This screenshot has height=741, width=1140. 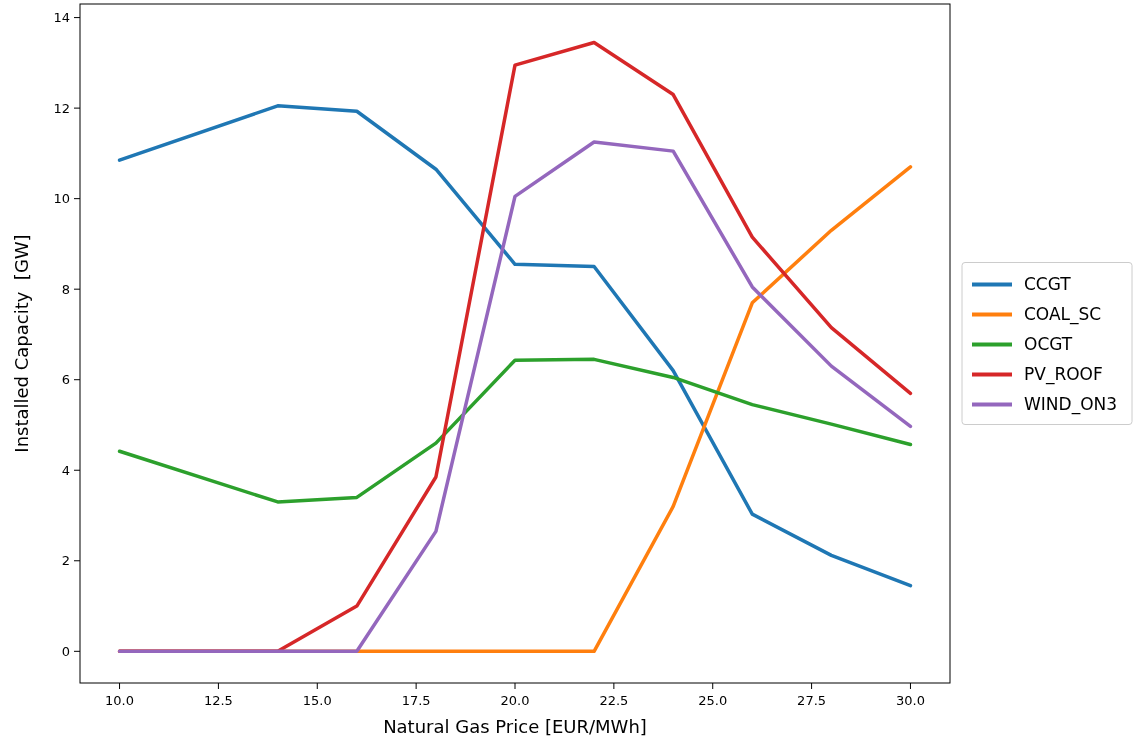 What do you see at coordinates (1063, 315) in the screenshot?
I see `legend-label: COAL_SC` at bounding box center [1063, 315].